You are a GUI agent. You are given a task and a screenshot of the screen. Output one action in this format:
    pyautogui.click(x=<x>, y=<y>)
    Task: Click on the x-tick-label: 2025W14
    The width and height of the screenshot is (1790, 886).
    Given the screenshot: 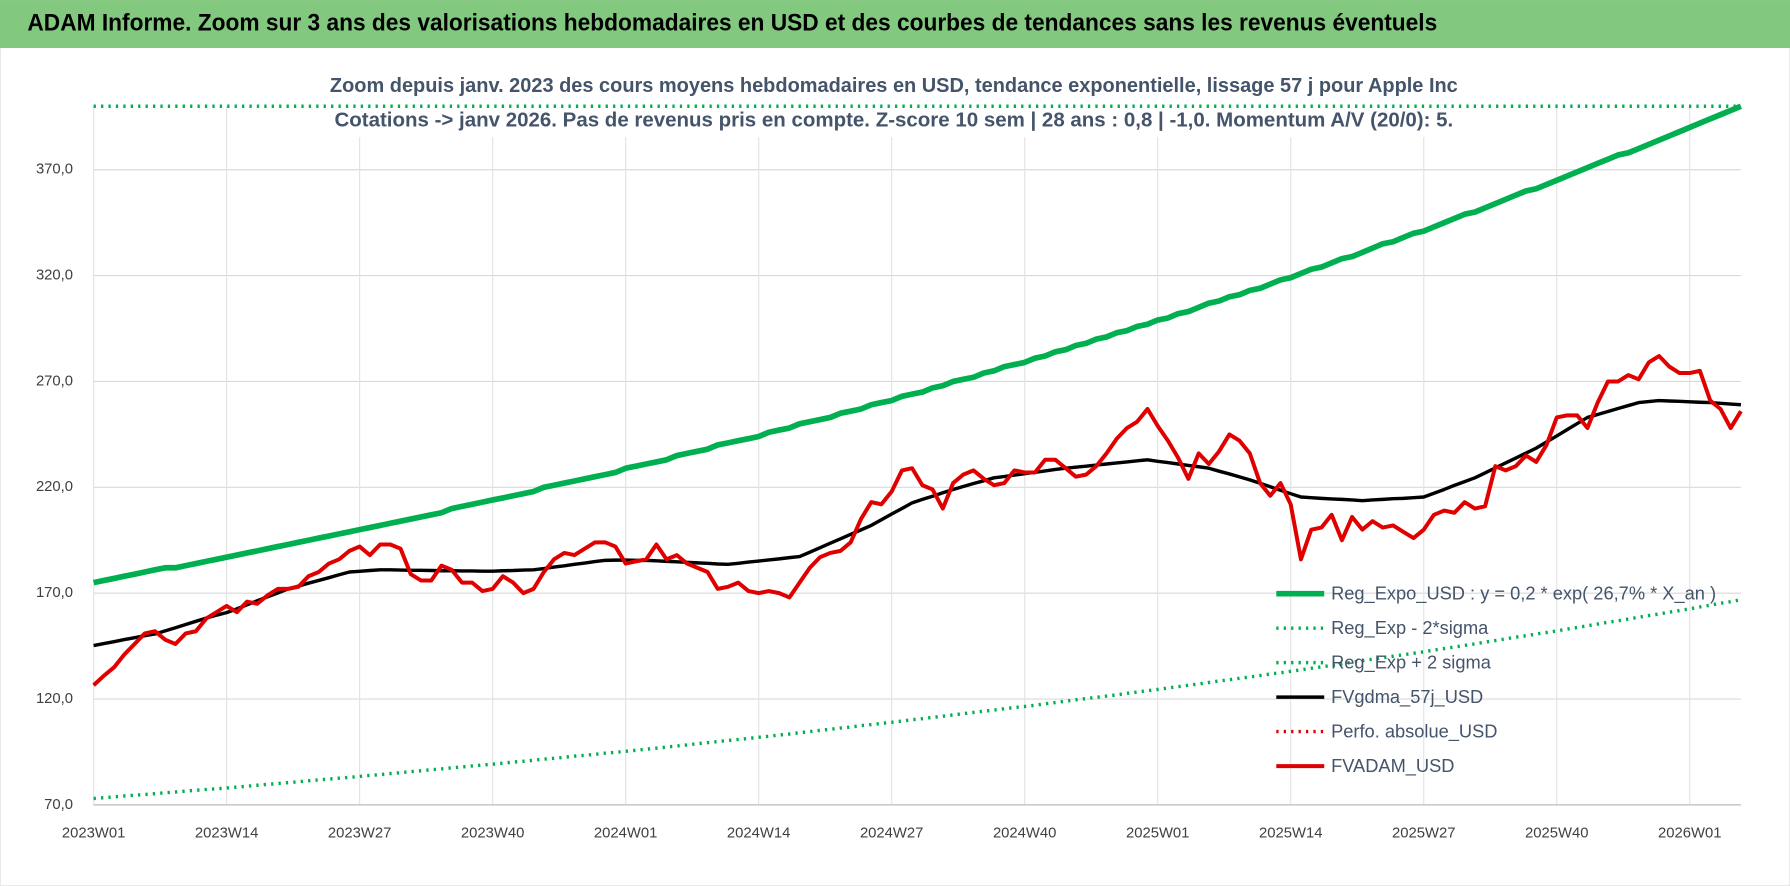 What is the action you would take?
    pyautogui.click(x=1290, y=833)
    